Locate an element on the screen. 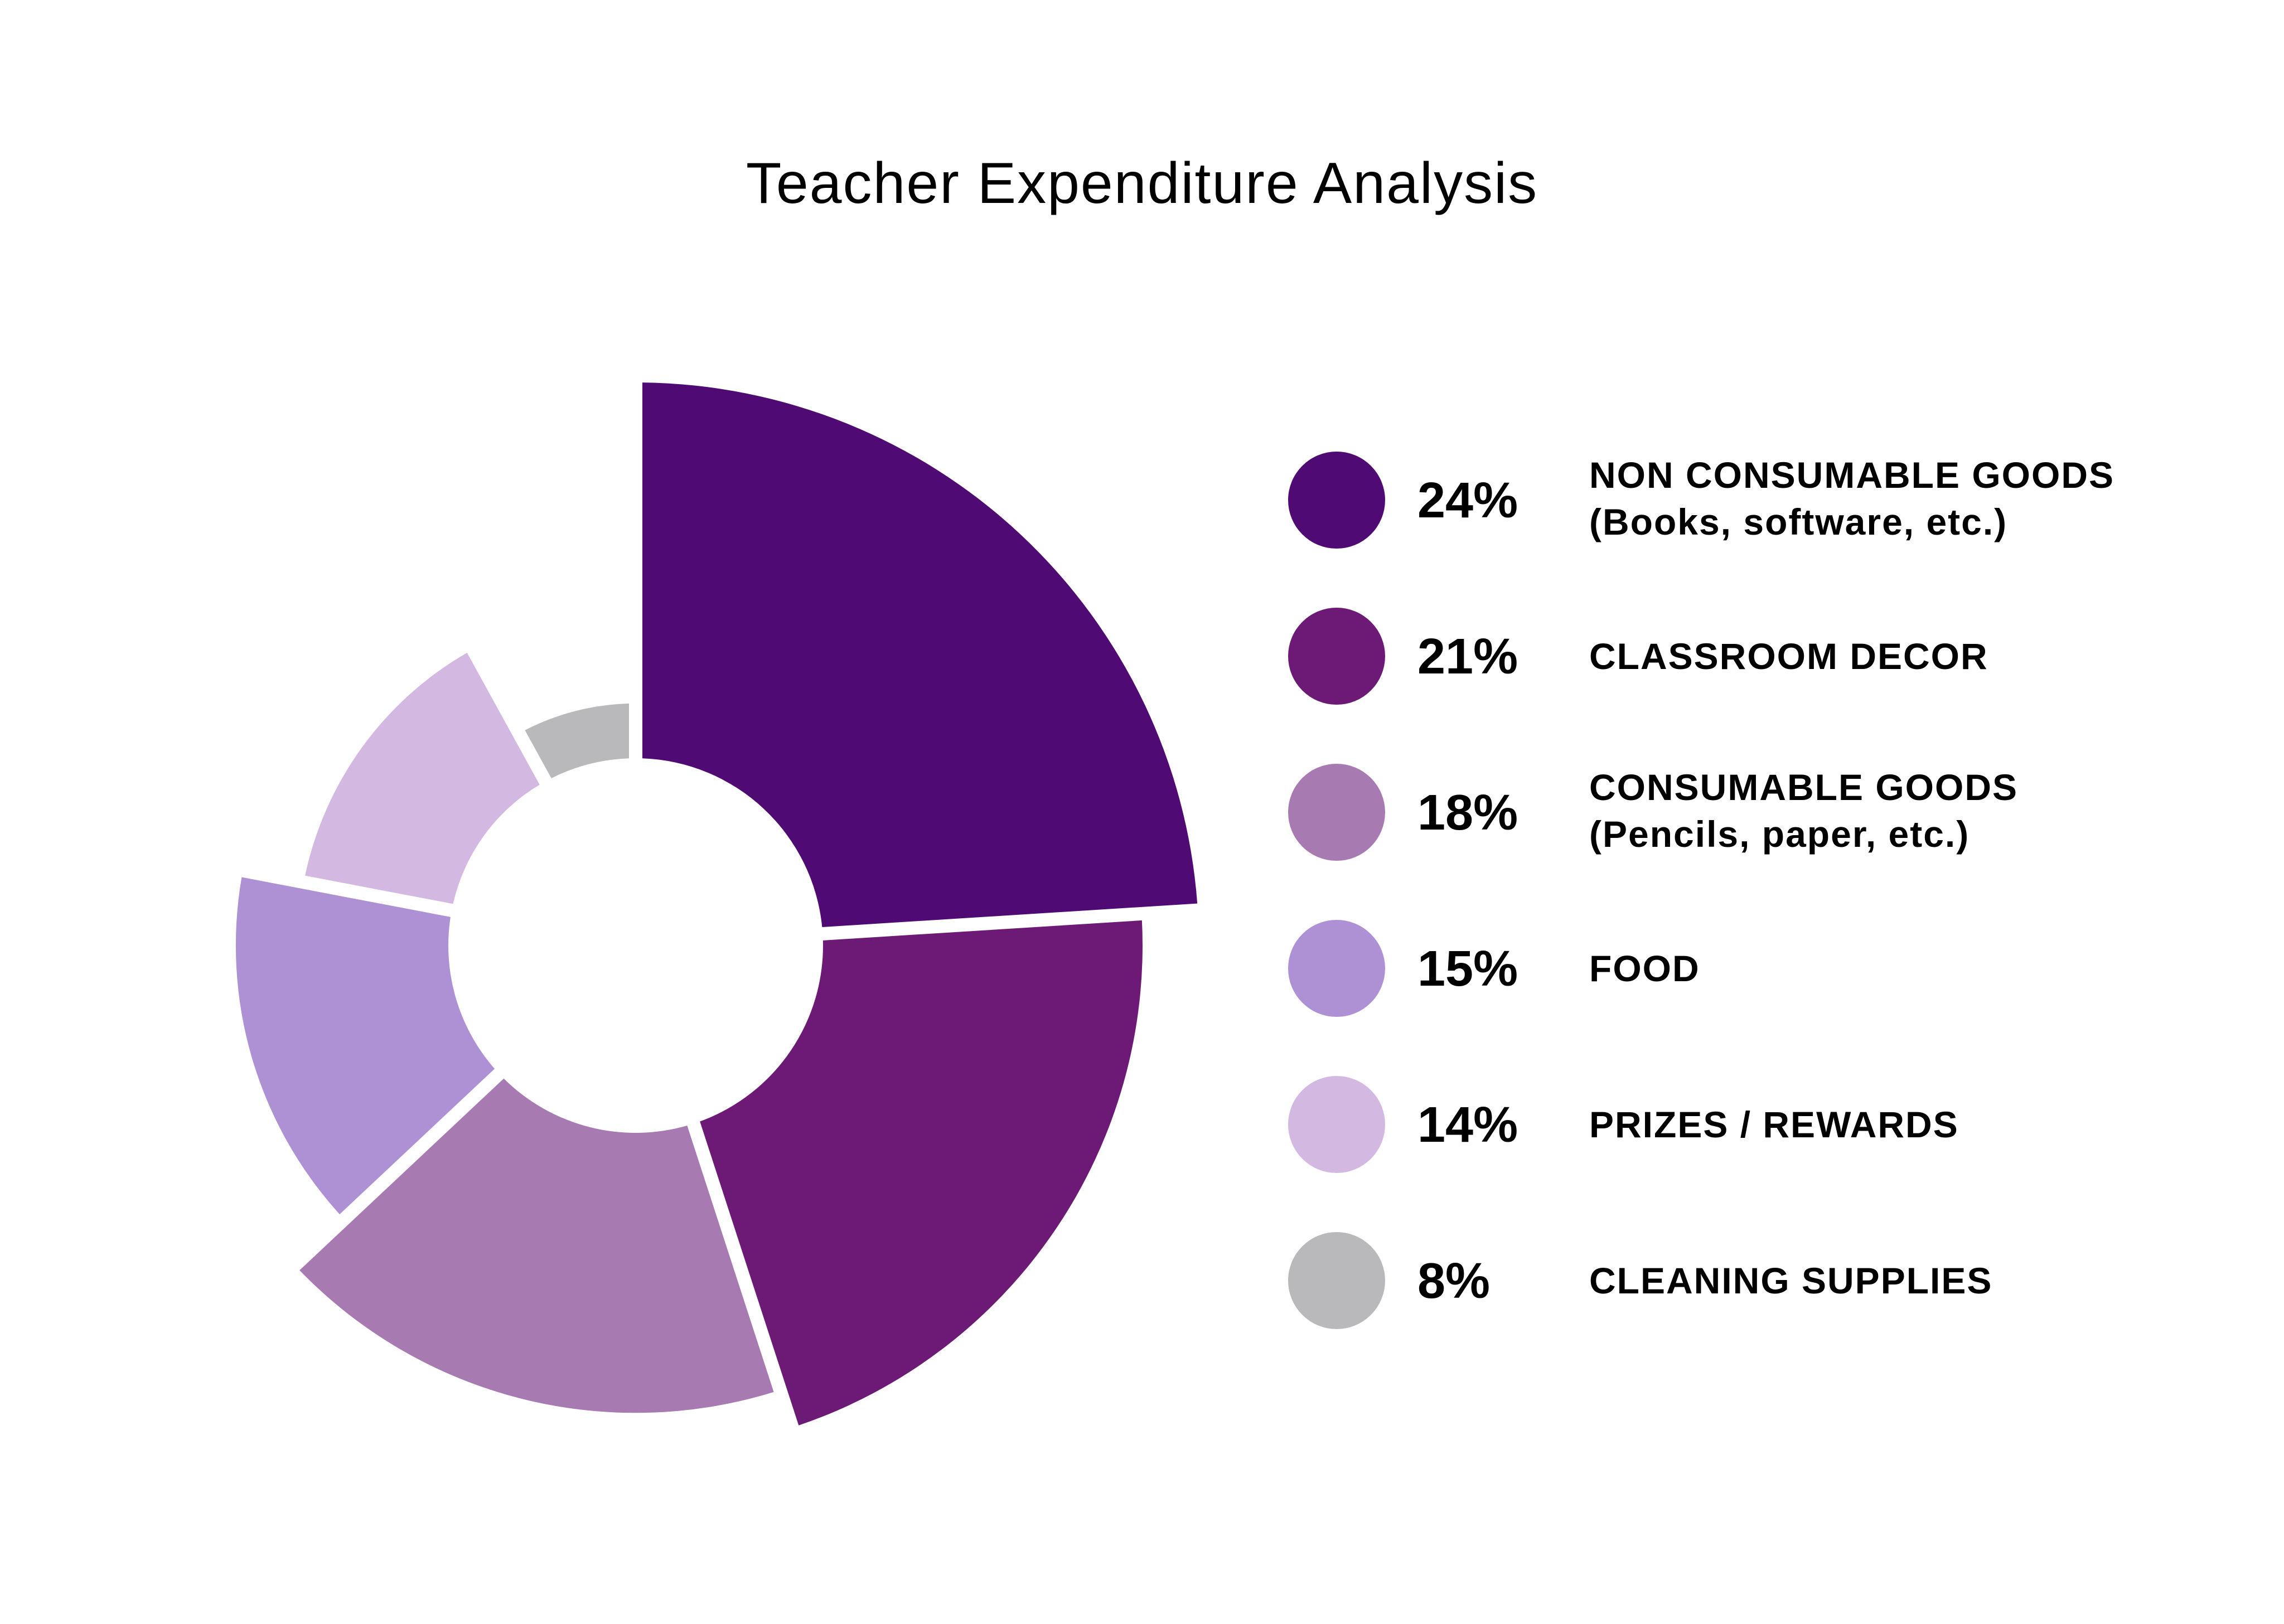 The width and height of the screenshot is (2284, 1624). legend-item-cleaning-supplies: 8% CLEANING SUPPLIES is located at coordinates (1762, 1282).